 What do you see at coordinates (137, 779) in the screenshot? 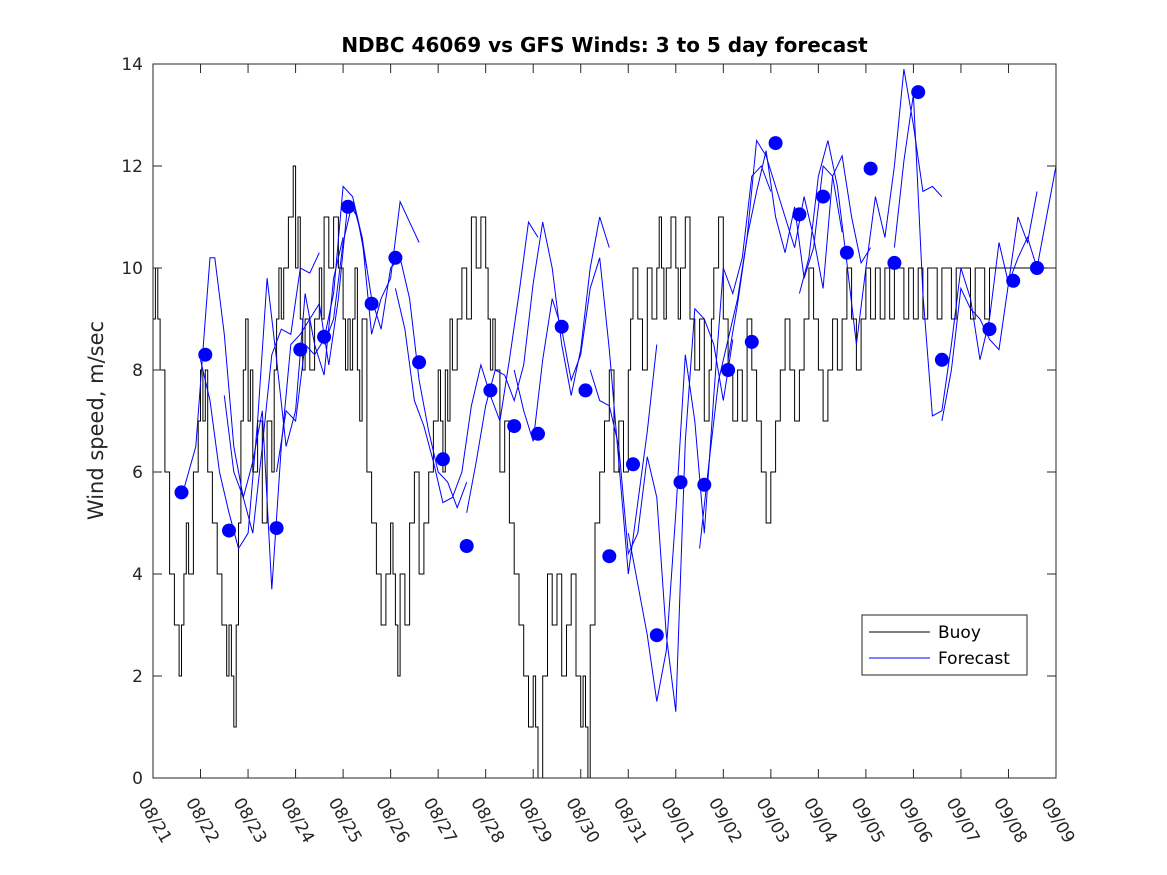
I see `y-tick-label: 0` at bounding box center [137, 779].